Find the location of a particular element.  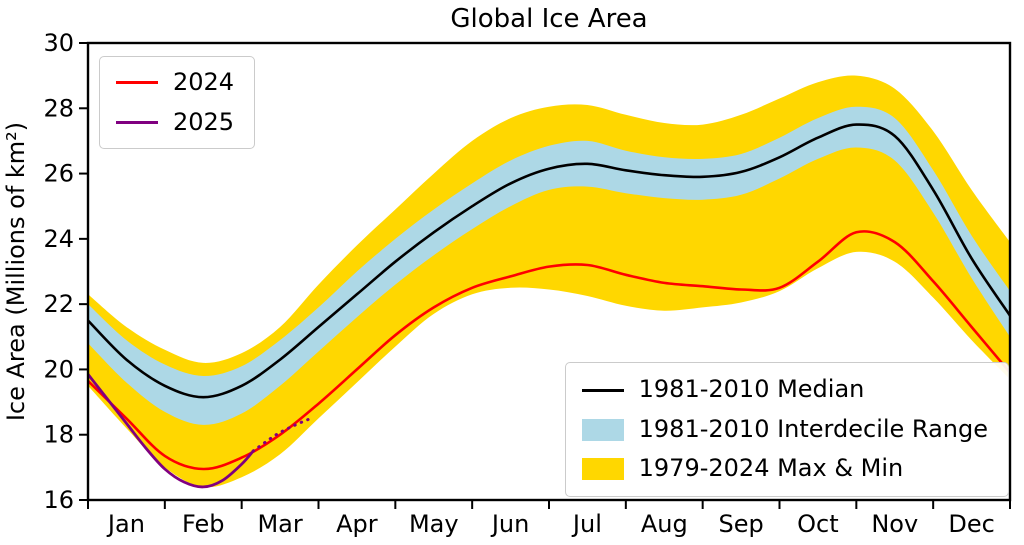

legend-entry-2025: 2025 is located at coordinates (175, 122).